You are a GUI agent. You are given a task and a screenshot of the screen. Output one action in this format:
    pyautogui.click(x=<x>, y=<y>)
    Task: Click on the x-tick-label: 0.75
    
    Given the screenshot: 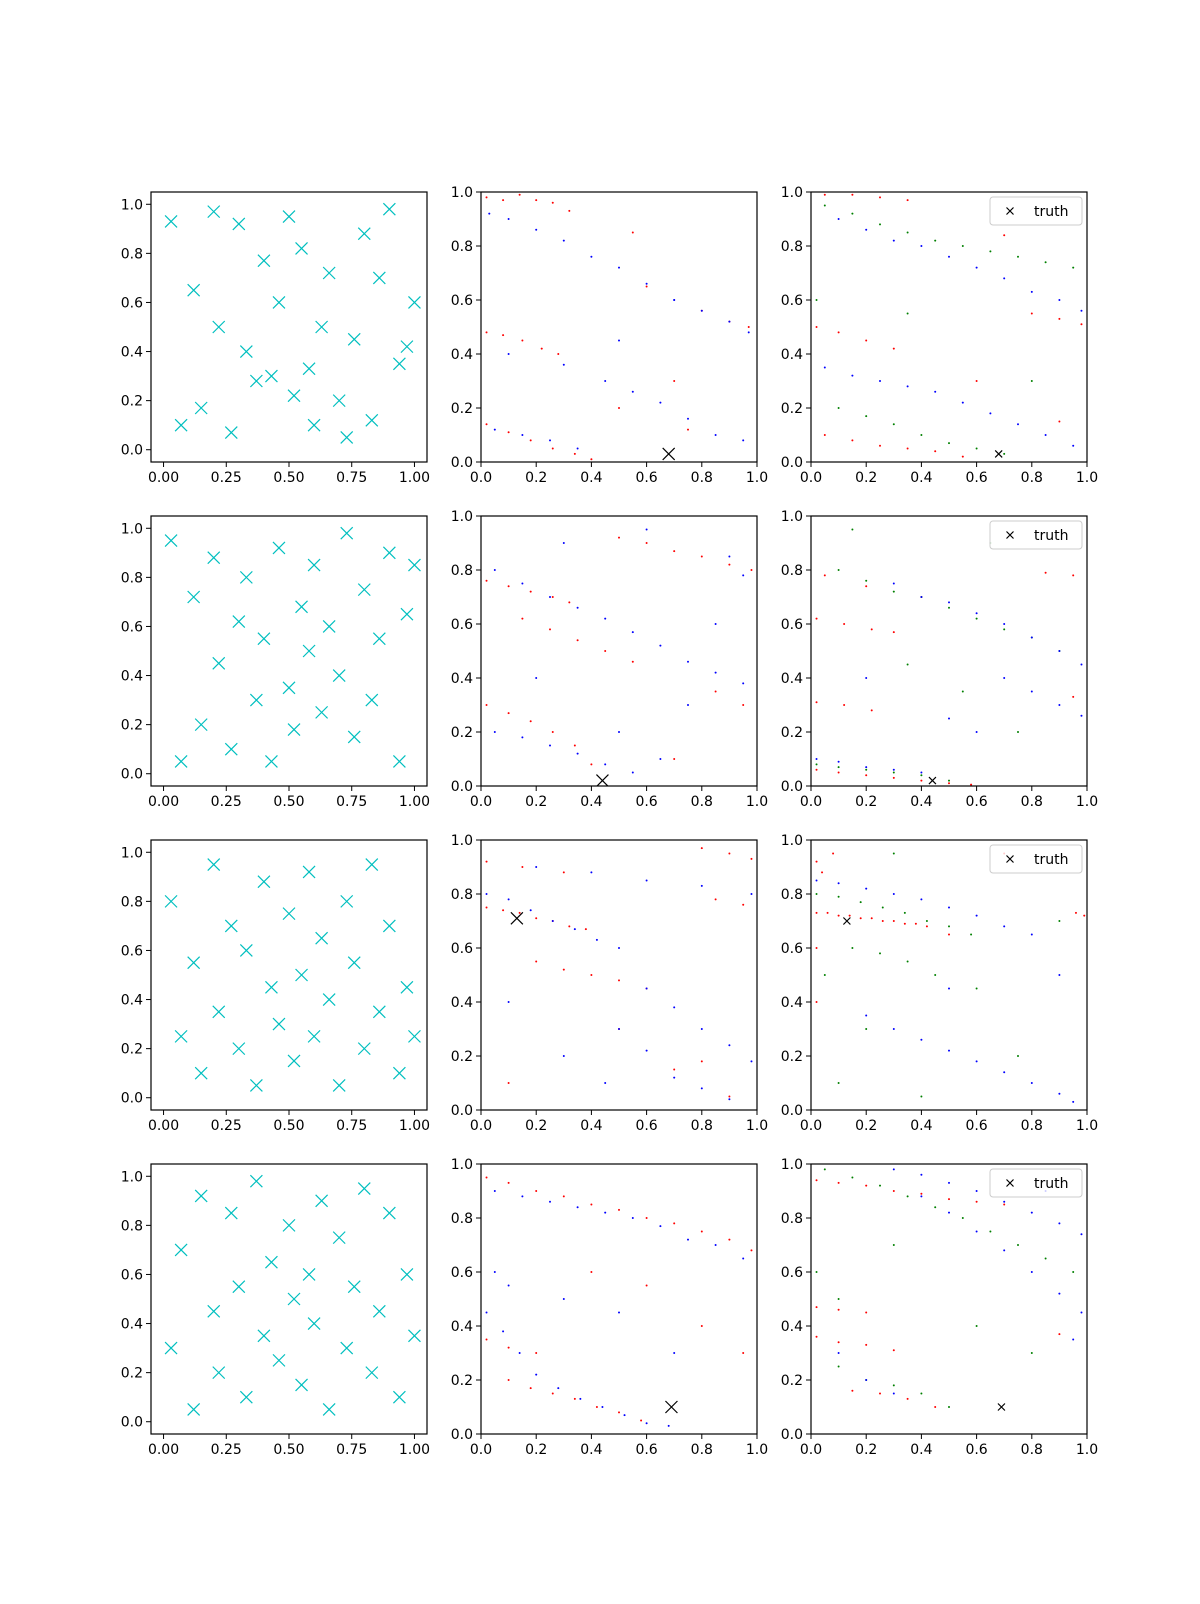 What is the action you would take?
    pyautogui.click(x=351, y=1450)
    